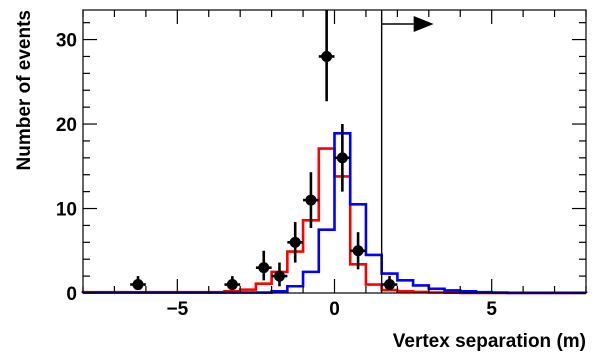 Image resolution: width=602 pixels, height=356 pixels. Describe the element at coordinates (66, 125) in the screenshot. I see `y-tick-label: 20` at that location.